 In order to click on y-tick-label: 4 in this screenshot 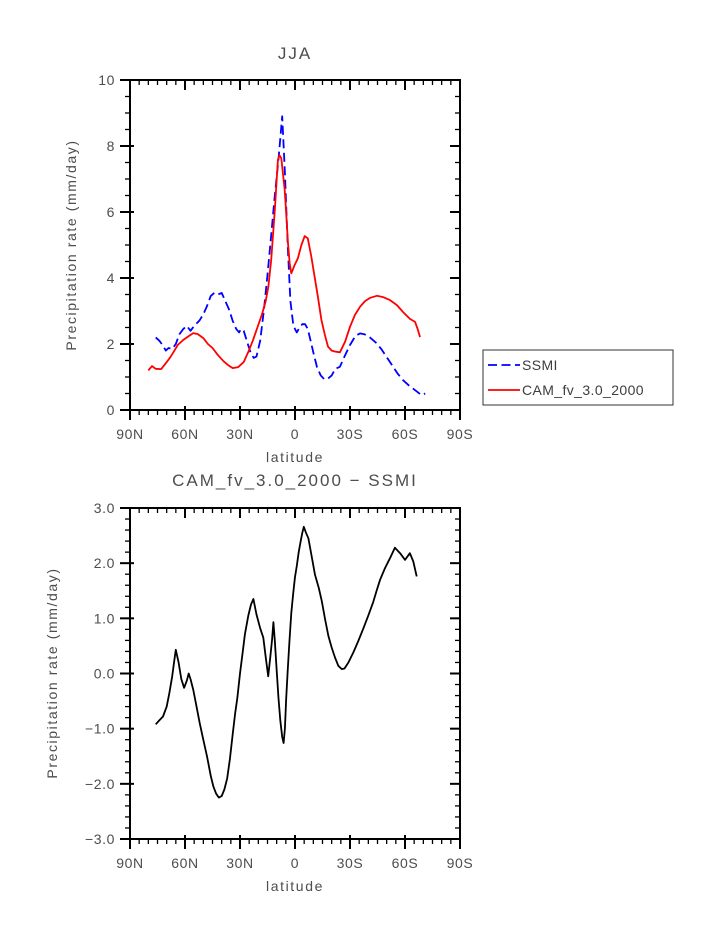, I will do `click(111, 278)`.